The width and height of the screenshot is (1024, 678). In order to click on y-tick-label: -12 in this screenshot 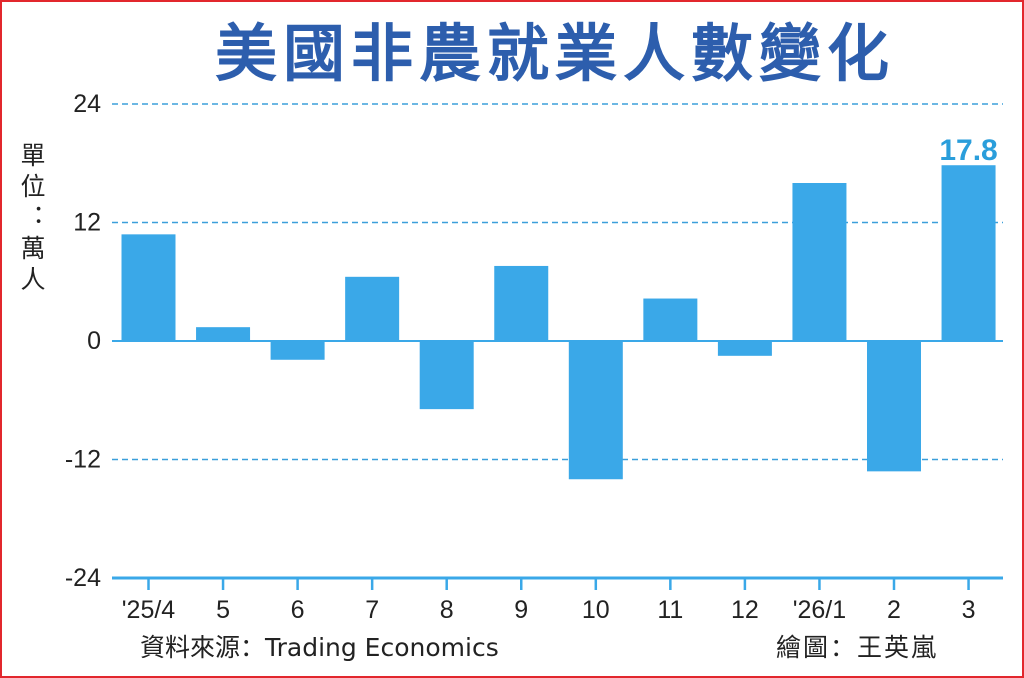, I will do `click(83, 460)`.